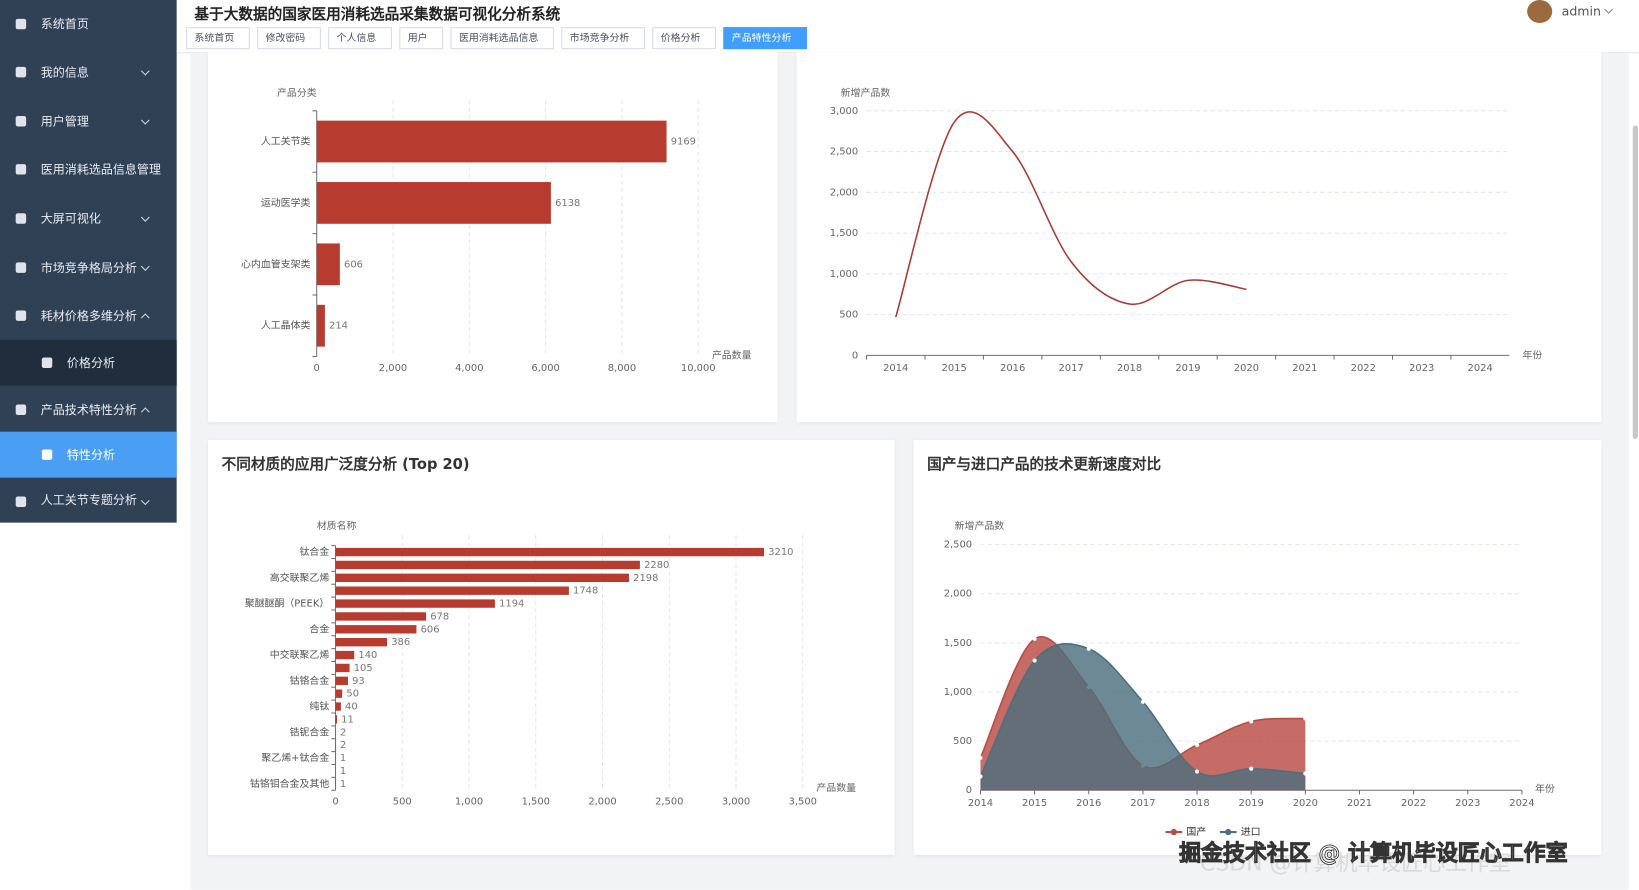 The image size is (1639, 890). Describe the element at coordinates (469, 368) in the screenshot. I see `x-tick-label: 4,000` at that location.